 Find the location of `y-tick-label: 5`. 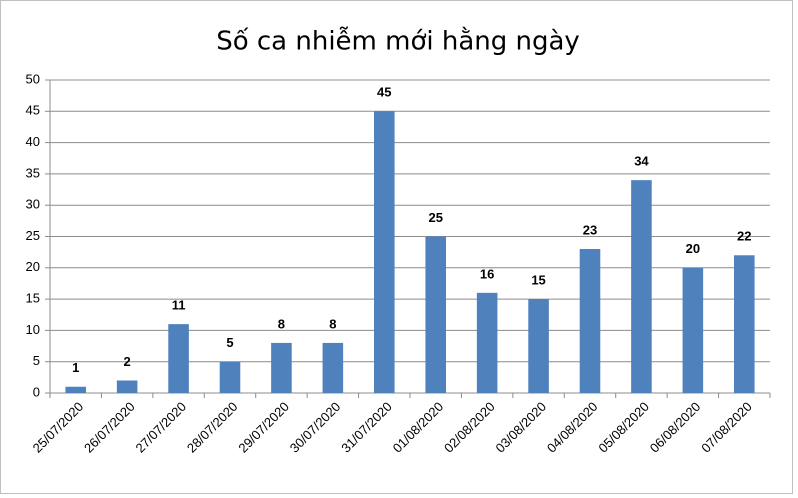

y-tick-label: 5 is located at coordinates (36, 360).